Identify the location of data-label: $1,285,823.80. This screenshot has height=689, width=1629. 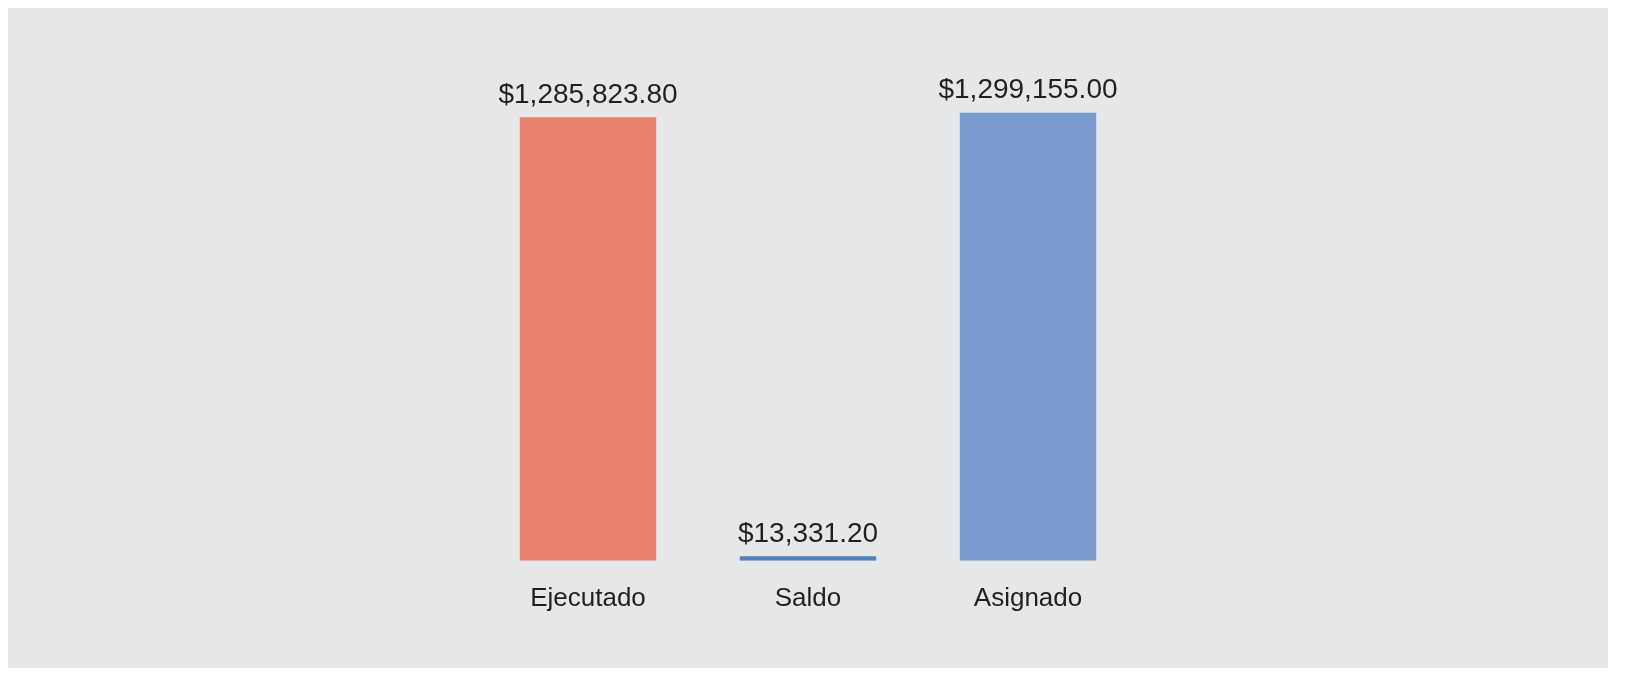
(588, 94).